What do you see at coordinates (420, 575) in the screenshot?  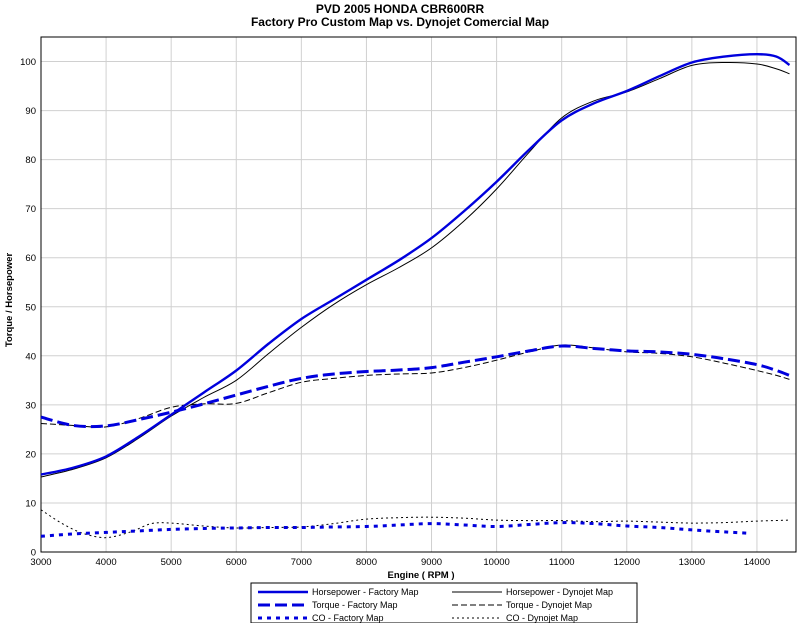 I see `x-axis-label: Engine ( RPM )` at bounding box center [420, 575].